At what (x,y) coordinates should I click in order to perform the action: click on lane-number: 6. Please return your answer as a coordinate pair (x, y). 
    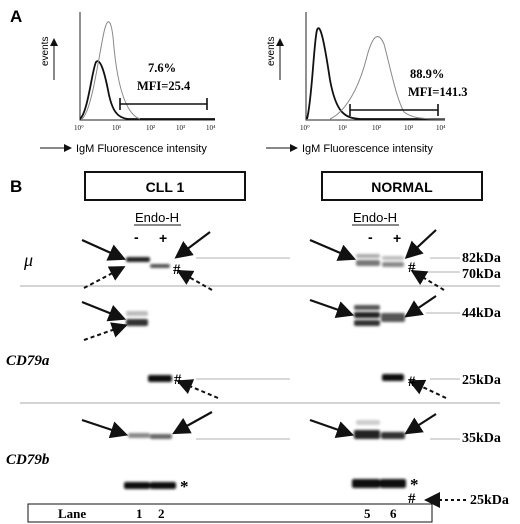
    Looking at the image, I should click on (393, 513).